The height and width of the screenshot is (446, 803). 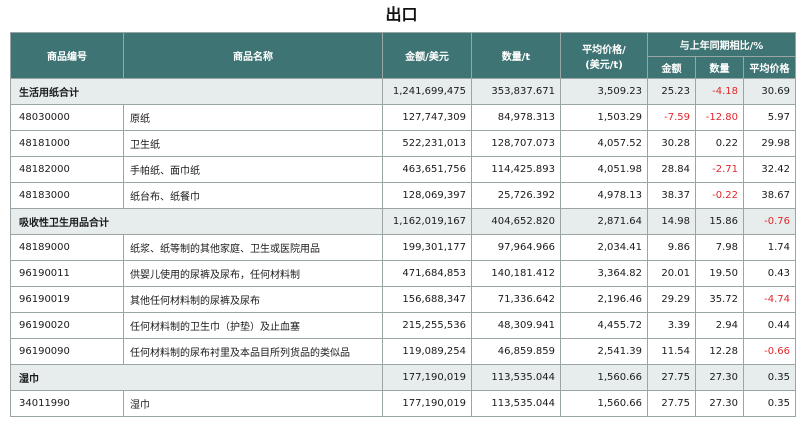 I want to click on table-title: 出口, so click(x=401, y=14).